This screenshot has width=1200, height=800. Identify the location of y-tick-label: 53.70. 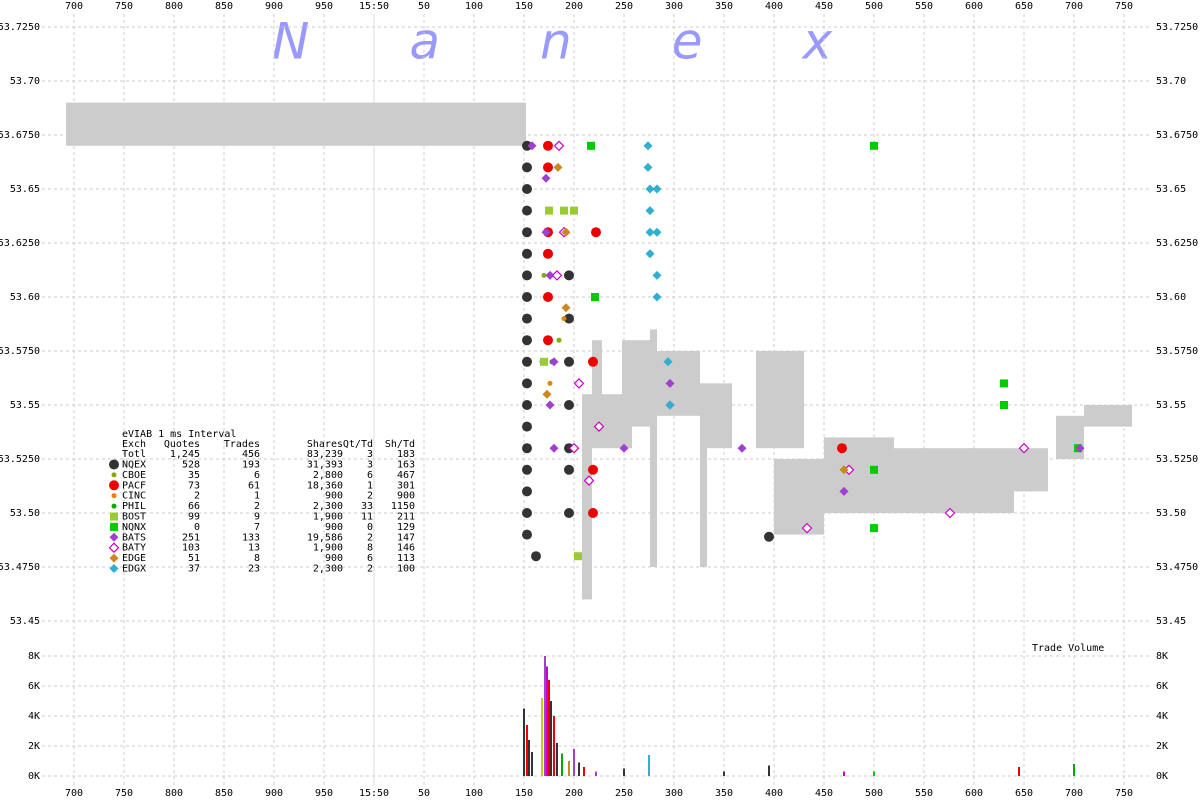
(1171, 81).